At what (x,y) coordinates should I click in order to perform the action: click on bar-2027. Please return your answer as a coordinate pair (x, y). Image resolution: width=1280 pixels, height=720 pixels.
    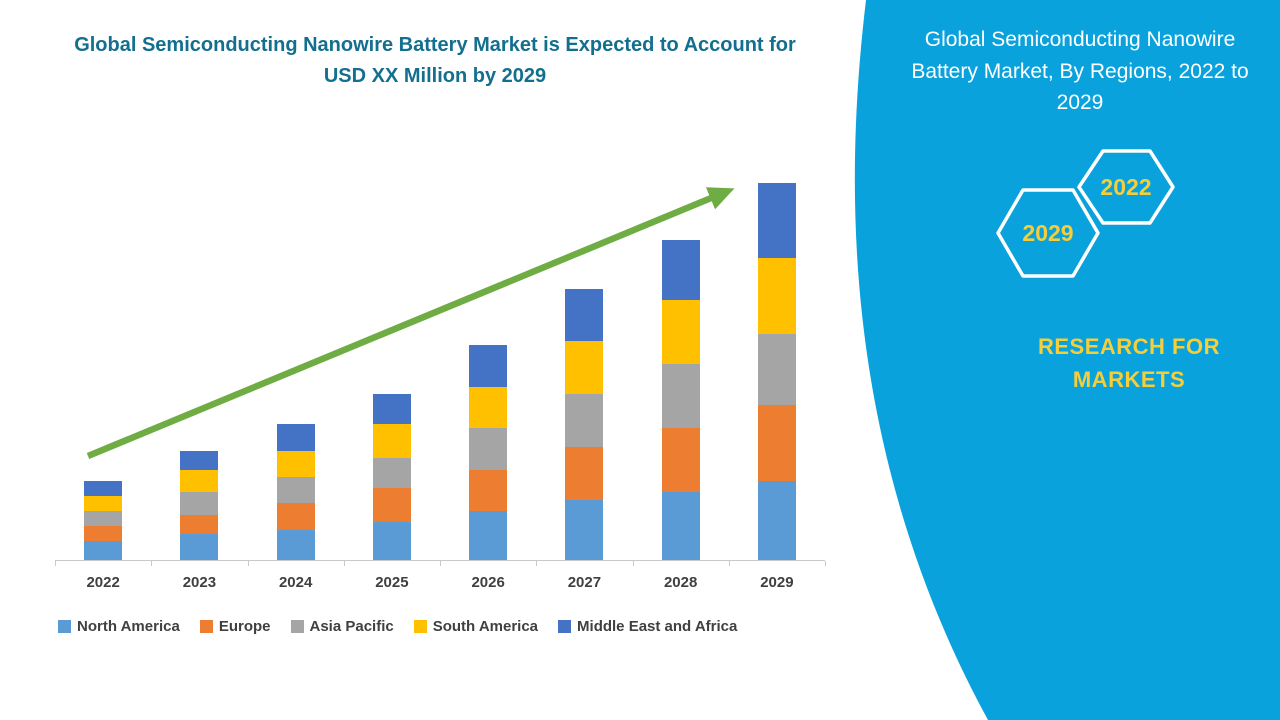
    Looking at the image, I should click on (584, 424).